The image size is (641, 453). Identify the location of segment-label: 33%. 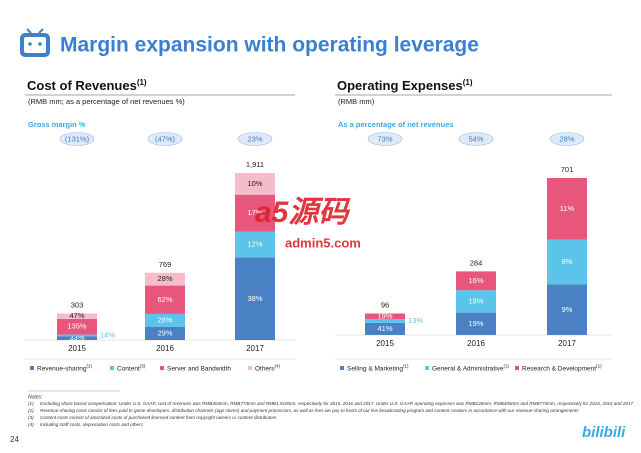
(76, 337).